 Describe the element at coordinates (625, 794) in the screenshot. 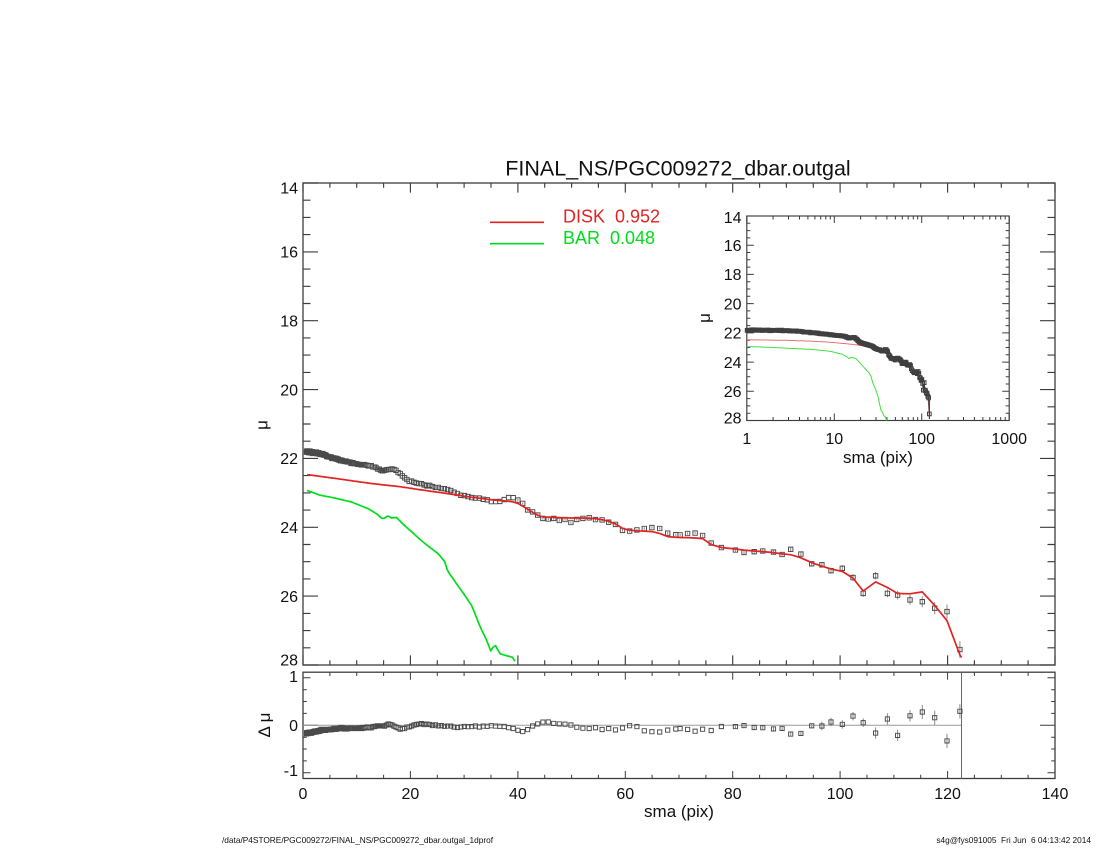

I see `svg-text: 60` at that location.